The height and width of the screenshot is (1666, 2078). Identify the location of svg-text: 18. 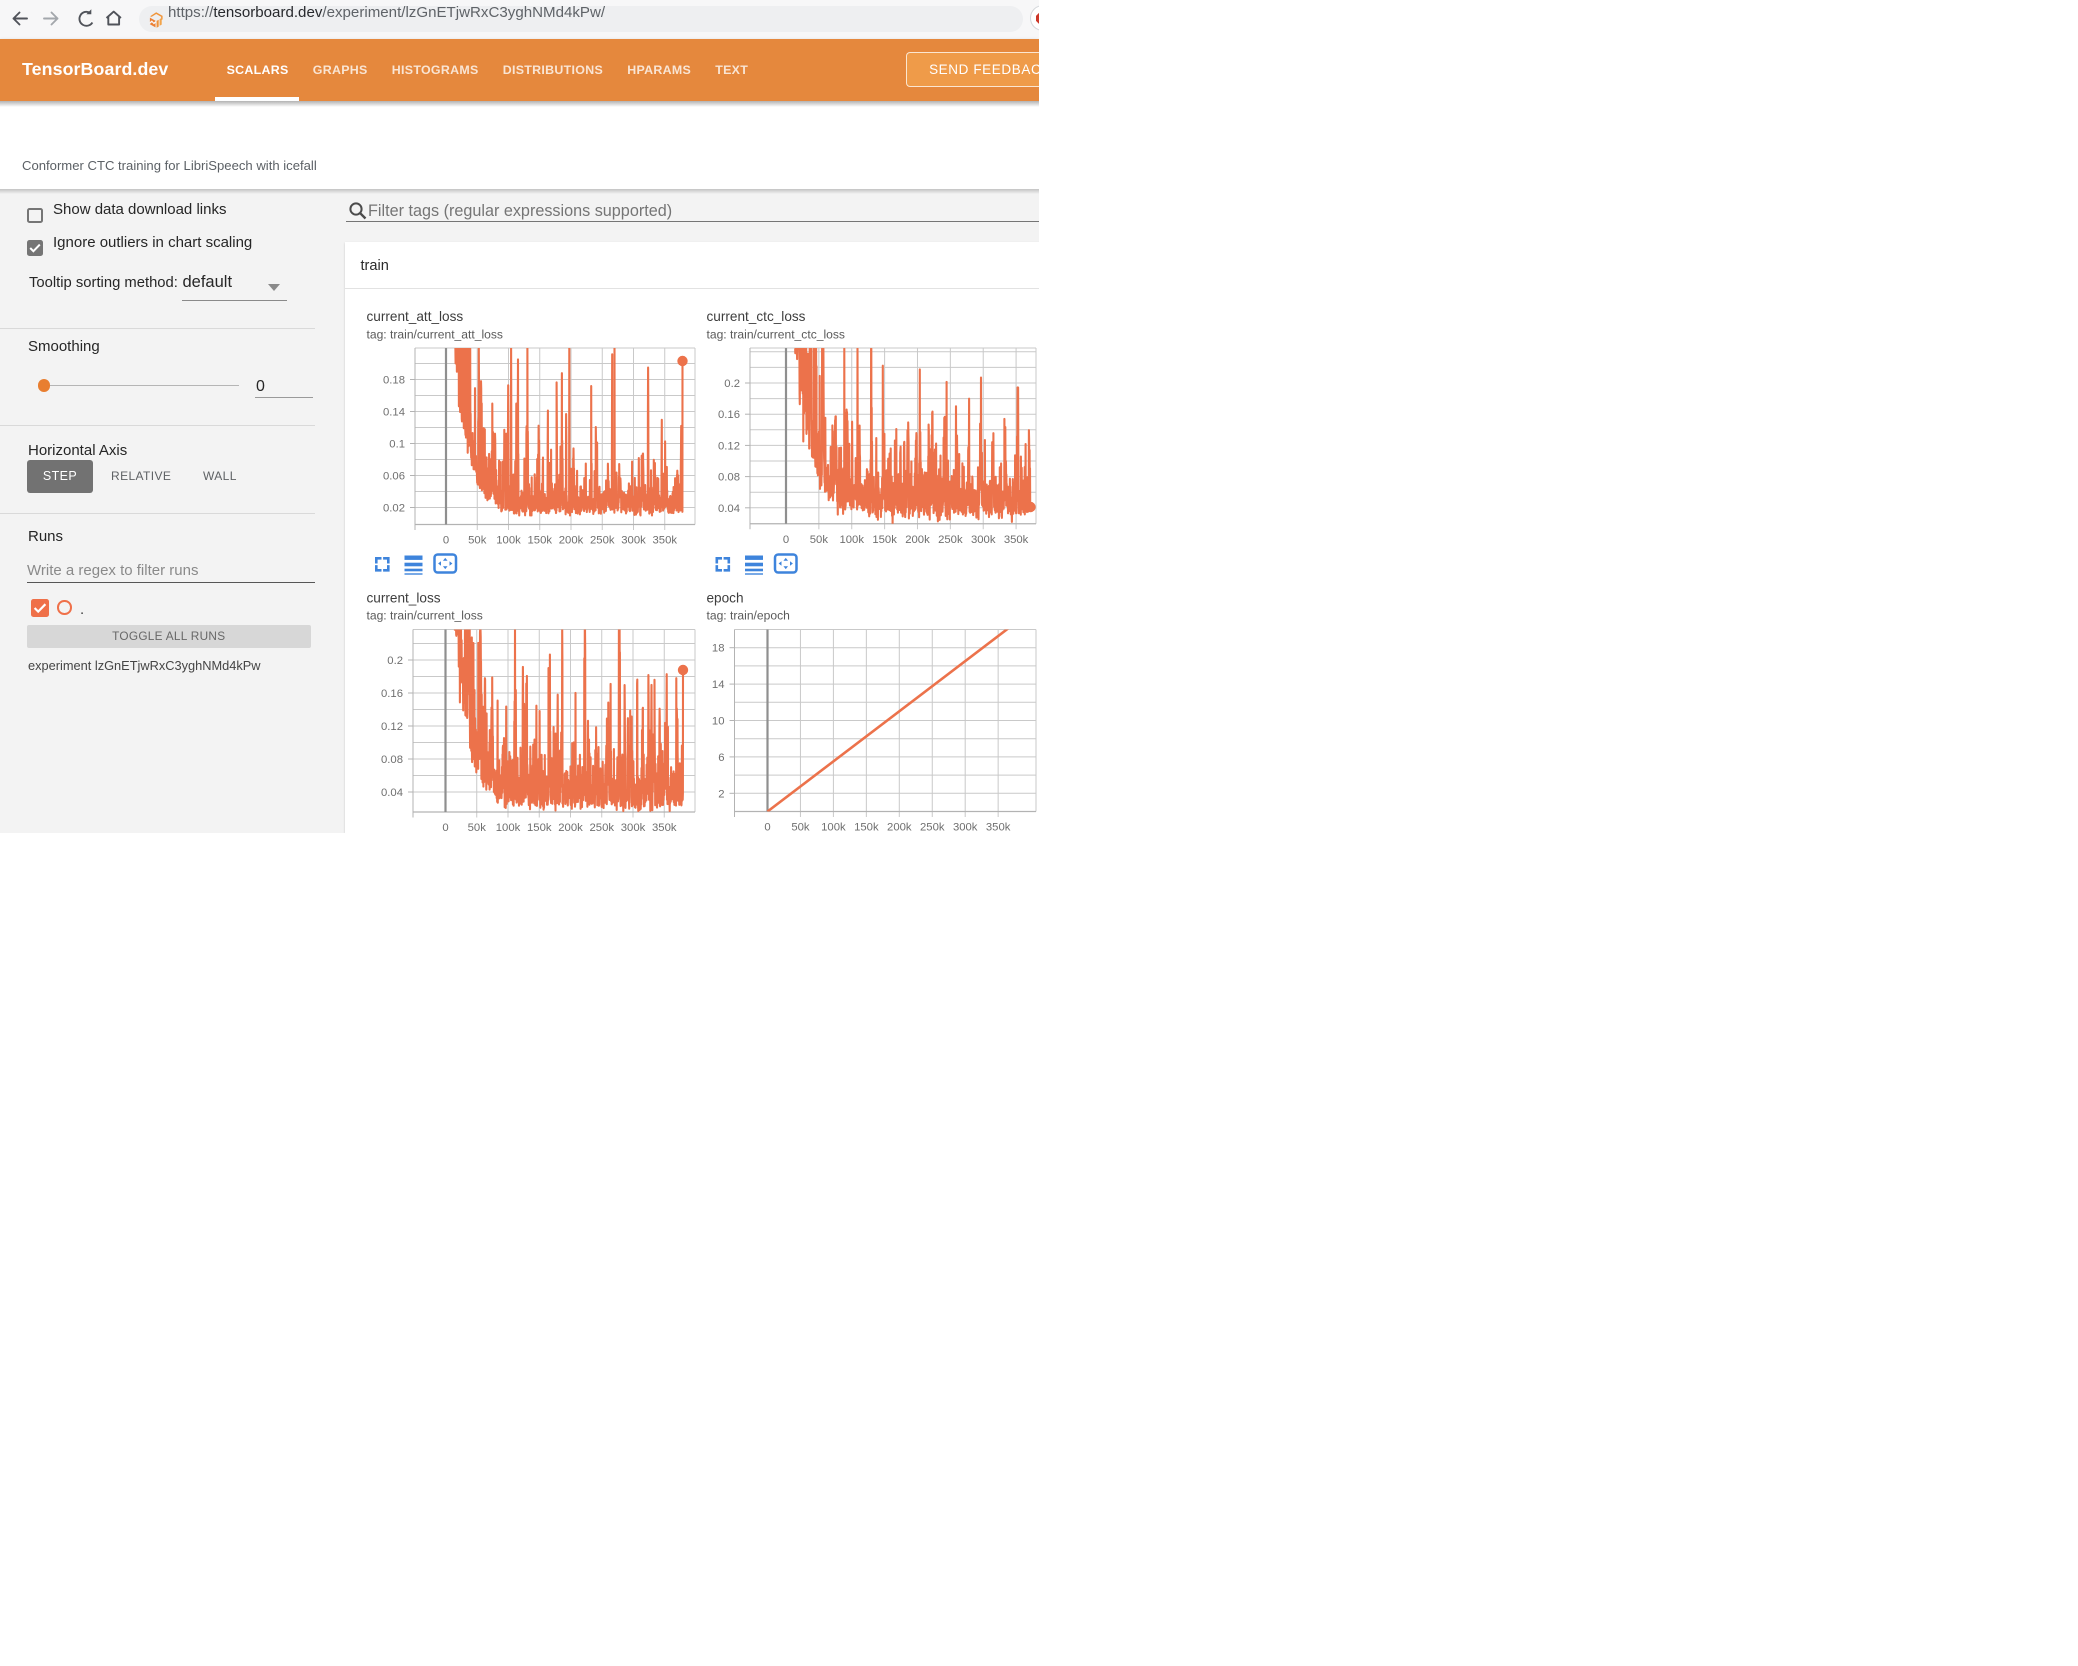
(718, 649).